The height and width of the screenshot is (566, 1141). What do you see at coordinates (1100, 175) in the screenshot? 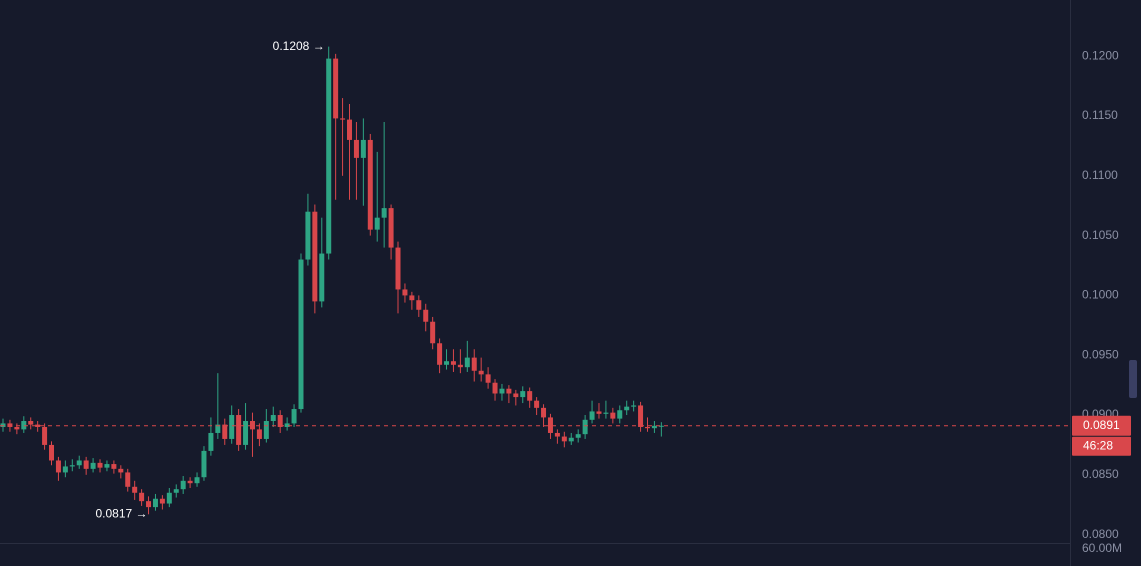
I see `y-tick-label: 0.1100` at bounding box center [1100, 175].